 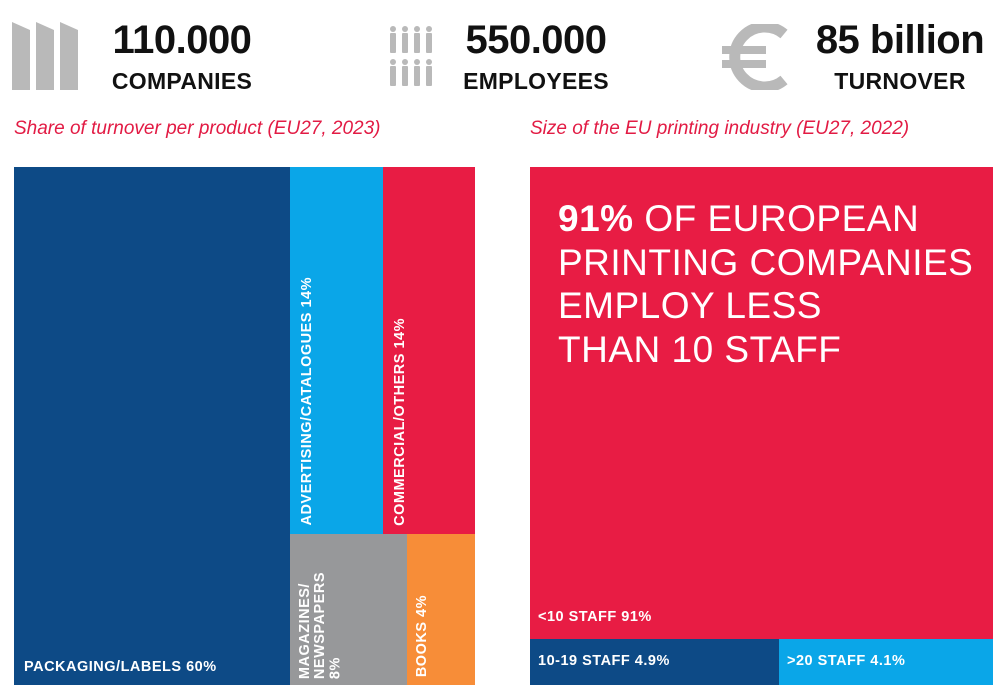 What do you see at coordinates (595, 617) in the screenshot?
I see `label-under-10-staff: <10 STAFF 91%` at bounding box center [595, 617].